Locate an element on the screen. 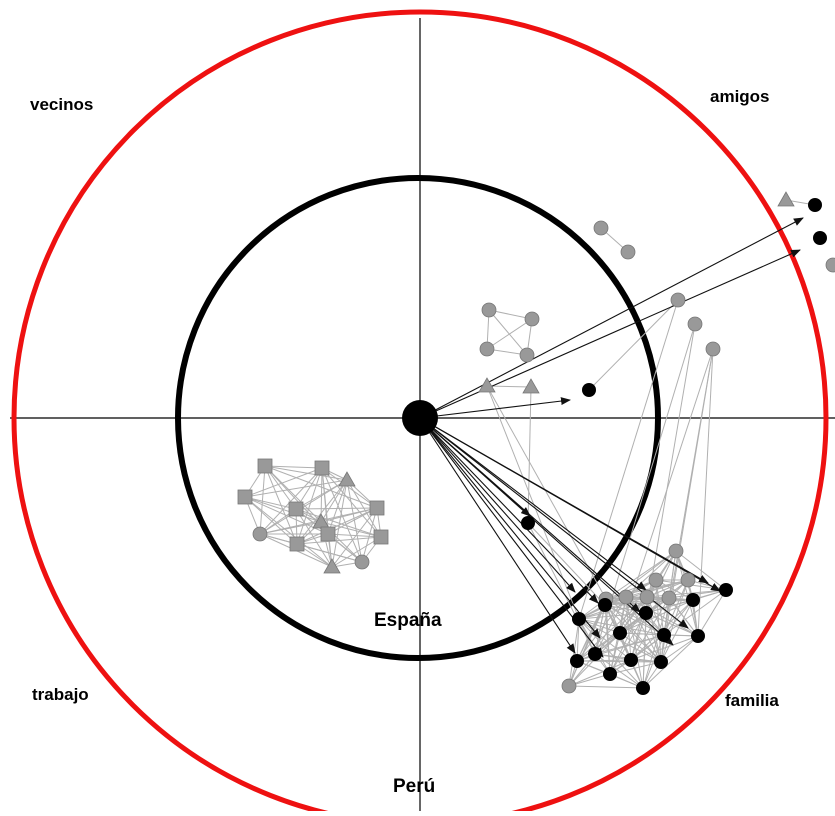  label-familia: familia is located at coordinates (752, 700).